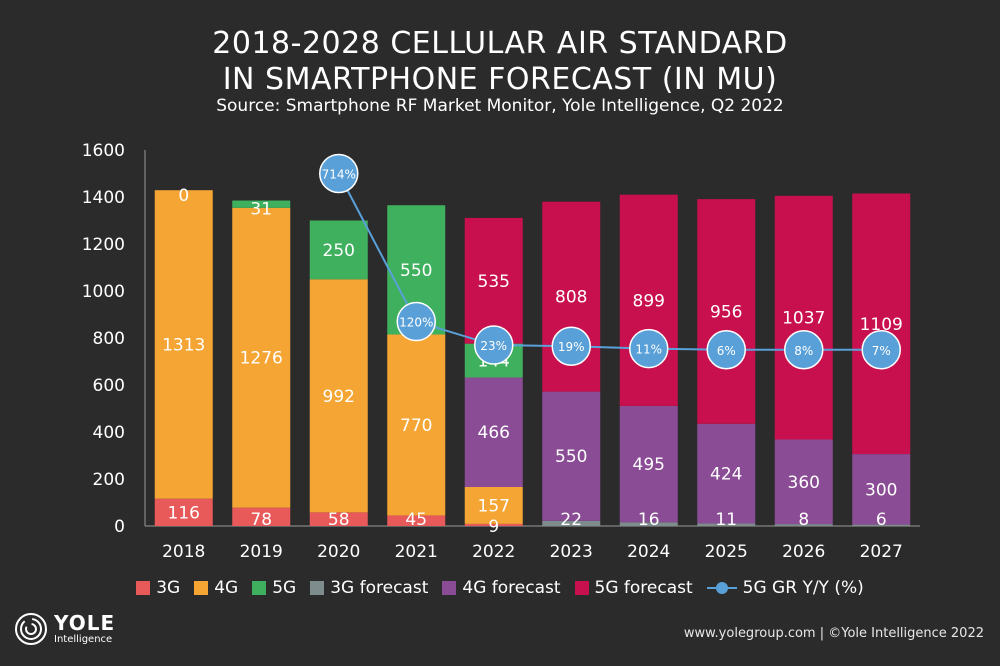  Describe the element at coordinates (103, 198) in the screenshot. I see `y-tick-label: 1400` at that location.